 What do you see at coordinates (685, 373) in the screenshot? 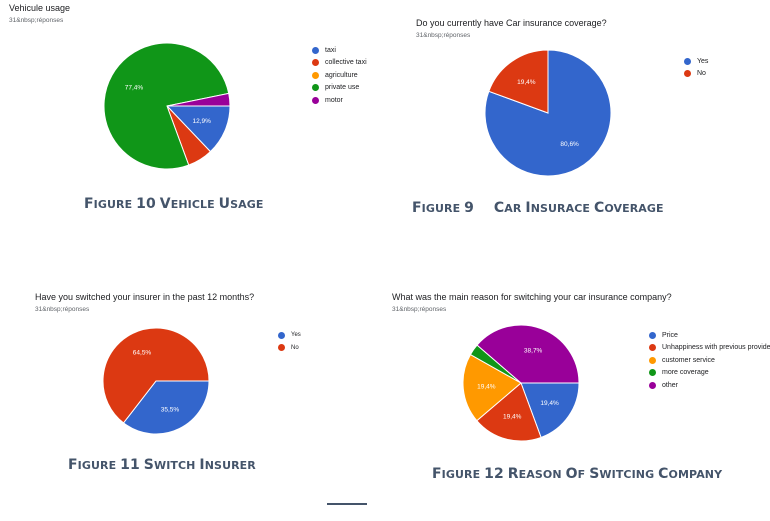
I see `legend-label: more coverage` at bounding box center [685, 373].